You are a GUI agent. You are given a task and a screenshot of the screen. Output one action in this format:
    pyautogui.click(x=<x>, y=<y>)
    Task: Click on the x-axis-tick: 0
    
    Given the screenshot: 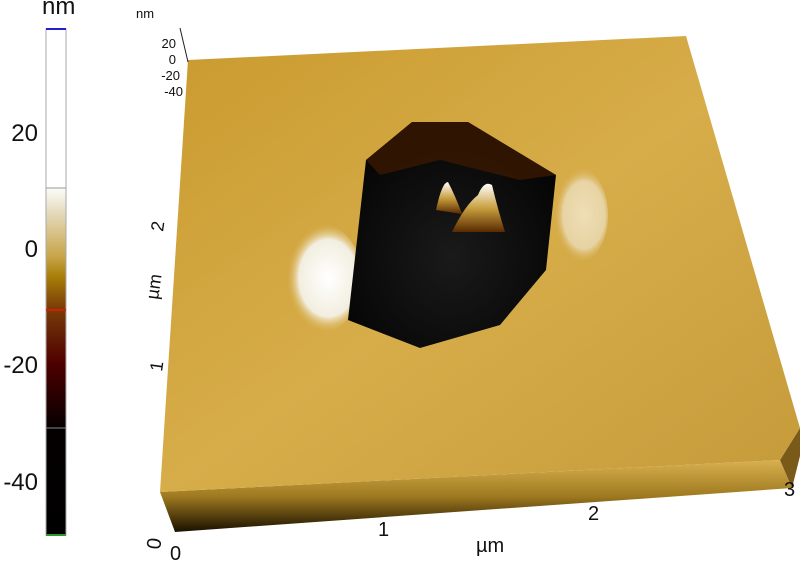 What is the action you would take?
    pyautogui.click(x=175, y=554)
    